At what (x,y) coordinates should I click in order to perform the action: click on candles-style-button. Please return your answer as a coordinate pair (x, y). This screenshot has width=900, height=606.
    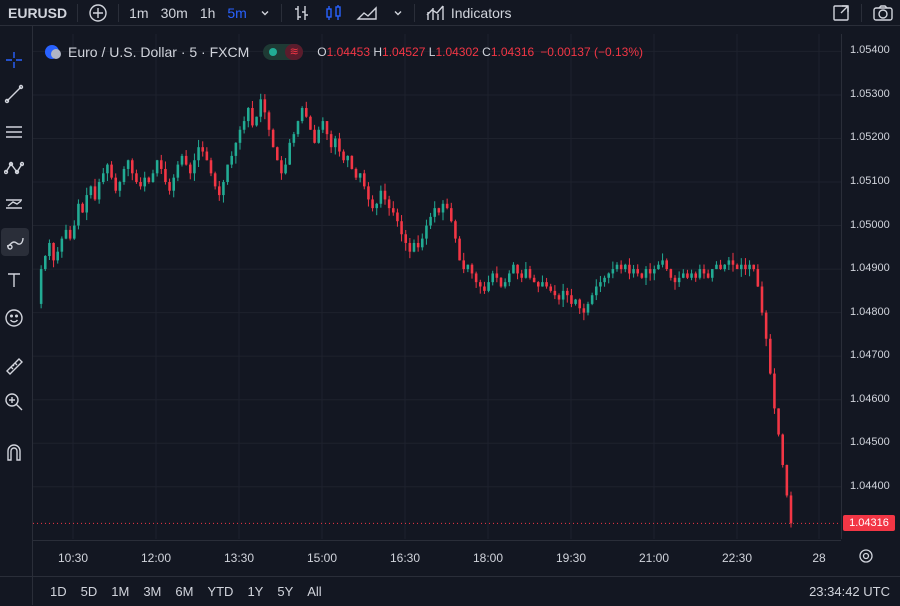
    Looking at the image, I should click on (334, 12).